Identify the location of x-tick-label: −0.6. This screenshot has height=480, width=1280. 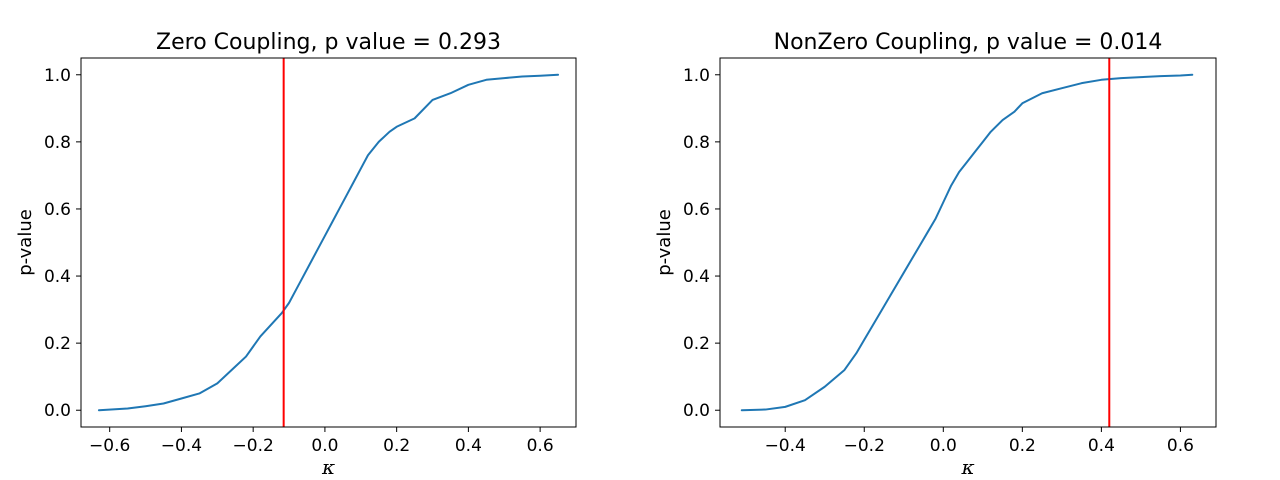
(109, 446).